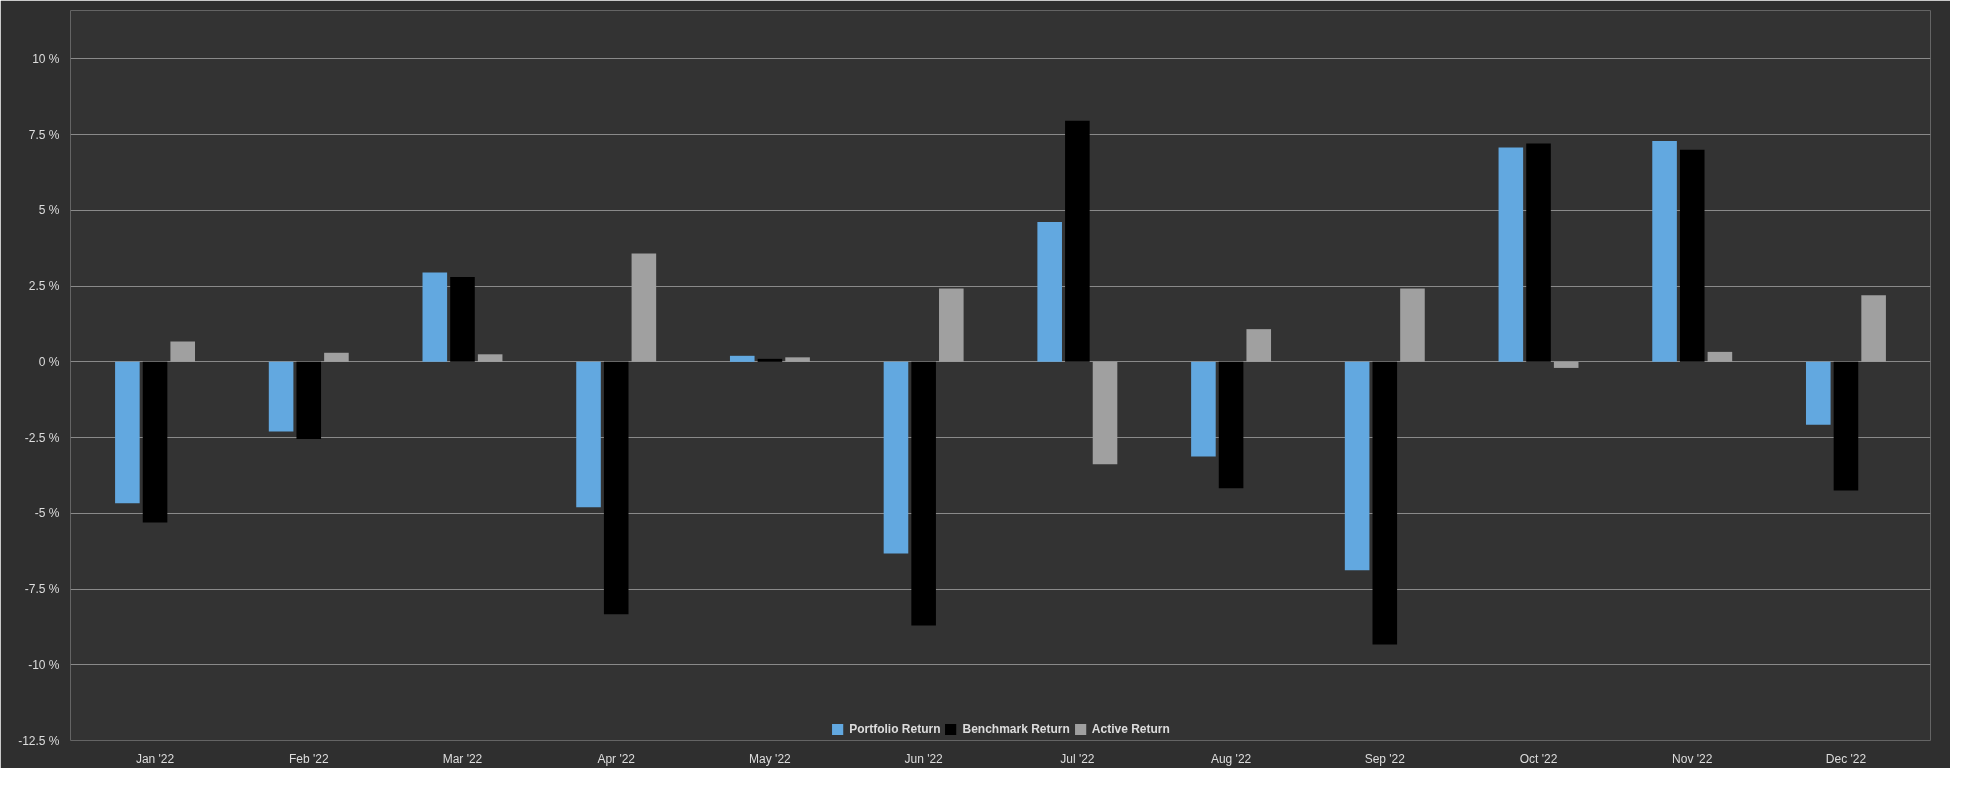 The height and width of the screenshot is (804, 1973). Describe the element at coordinates (44, 134) in the screenshot. I see `y-tick-label: 7.5 %` at that location.